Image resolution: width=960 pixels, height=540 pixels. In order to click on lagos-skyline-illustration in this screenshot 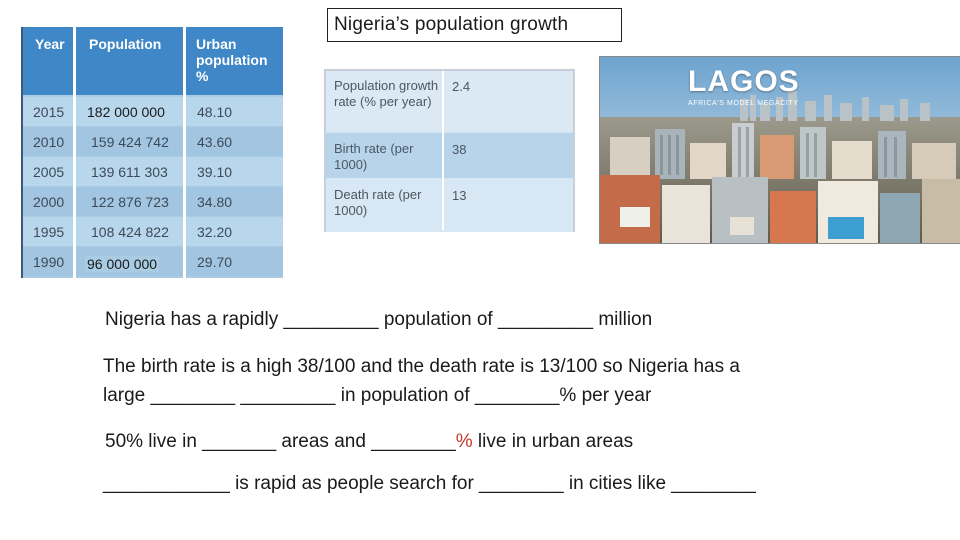, I will do `click(780, 150)`.